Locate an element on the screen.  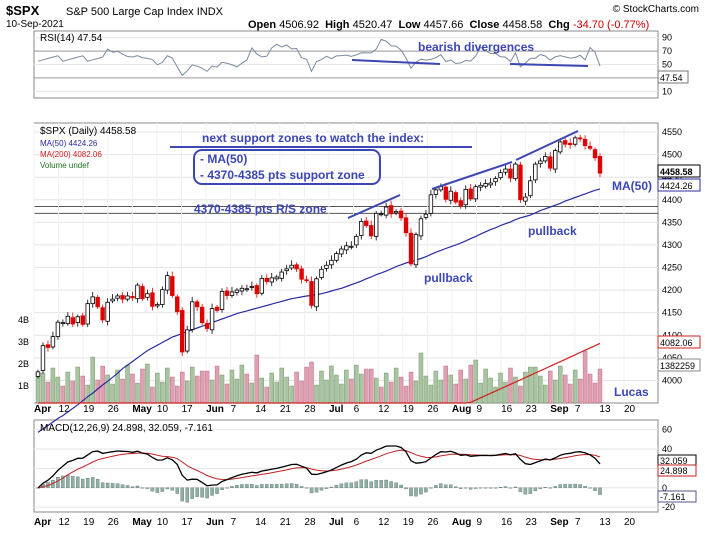
index-name: S&P 500 Large Cap Index INDX is located at coordinates (144, 12).